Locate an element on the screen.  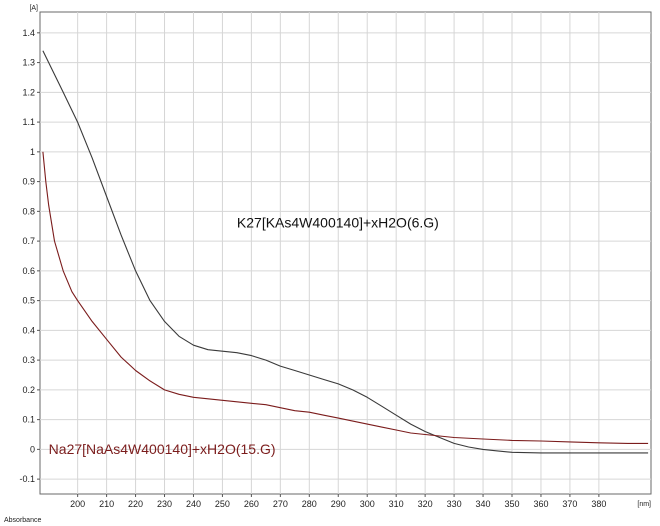
y-tick-label: 1.3 is located at coordinates (28, 63).